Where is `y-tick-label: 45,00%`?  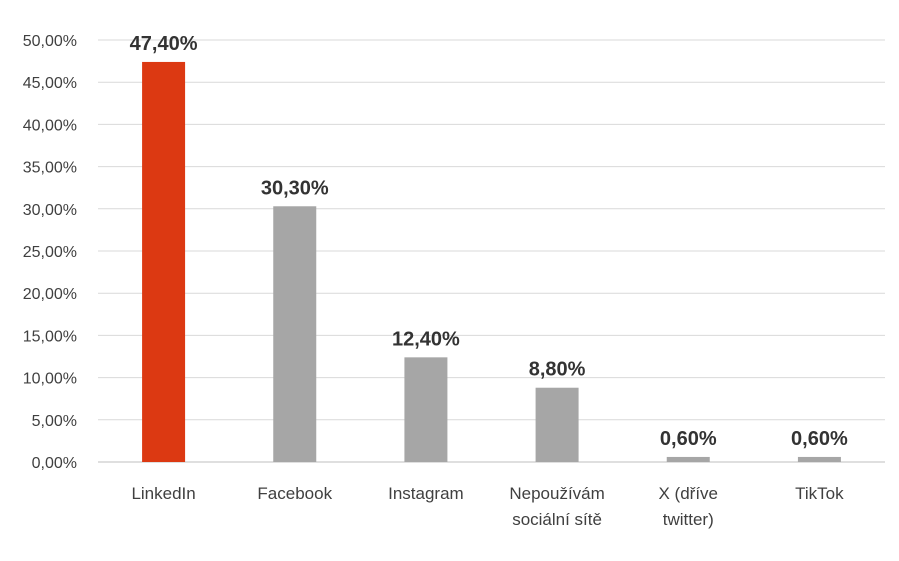
y-tick-label: 45,00% is located at coordinates (50, 83).